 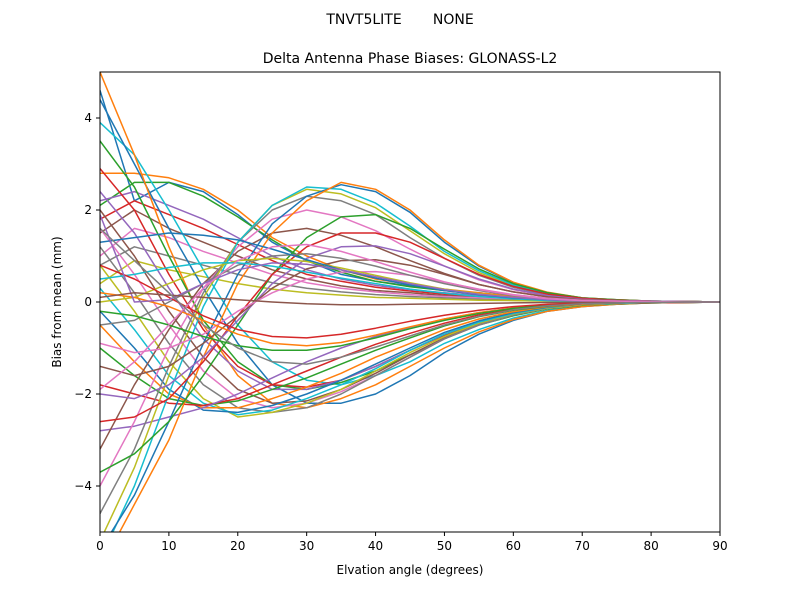 I want to click on chart-title: Delta Antenna Phase Biases: GLONASS-L2, so click(x=410, y=59).